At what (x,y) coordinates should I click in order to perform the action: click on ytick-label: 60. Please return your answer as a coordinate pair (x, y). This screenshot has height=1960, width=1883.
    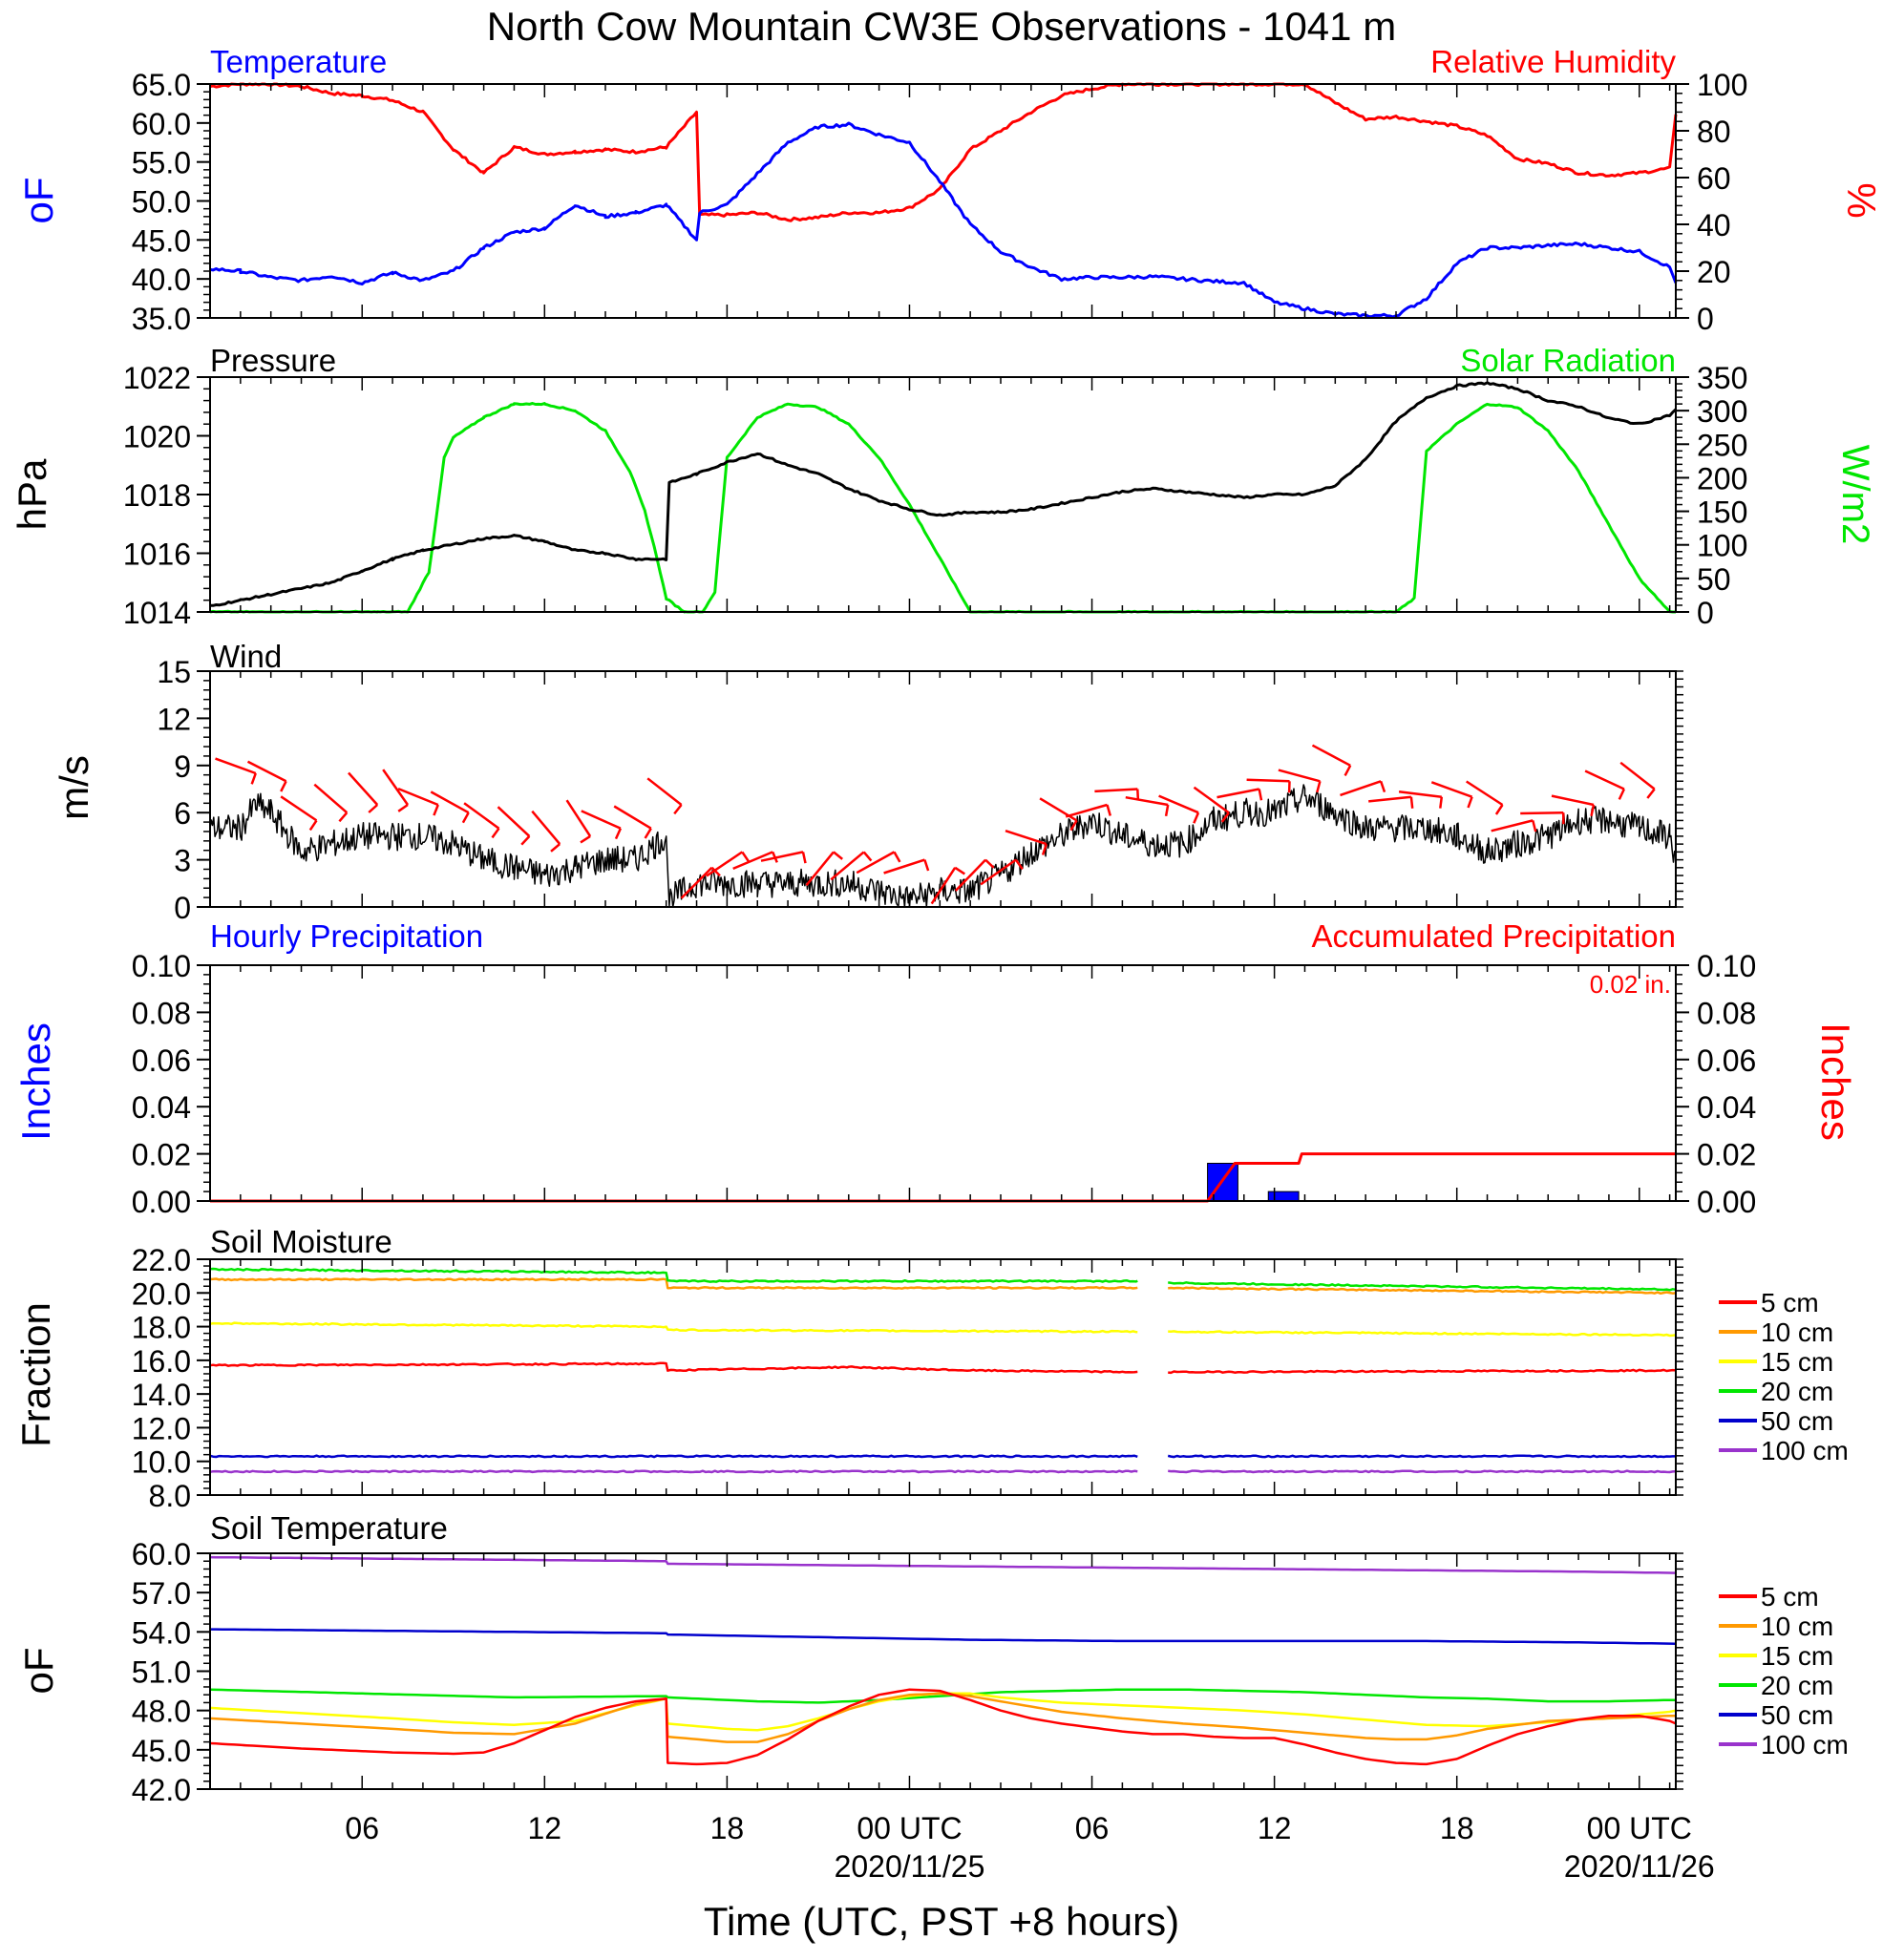
    Looking at the image, I should click on (1714, 178).